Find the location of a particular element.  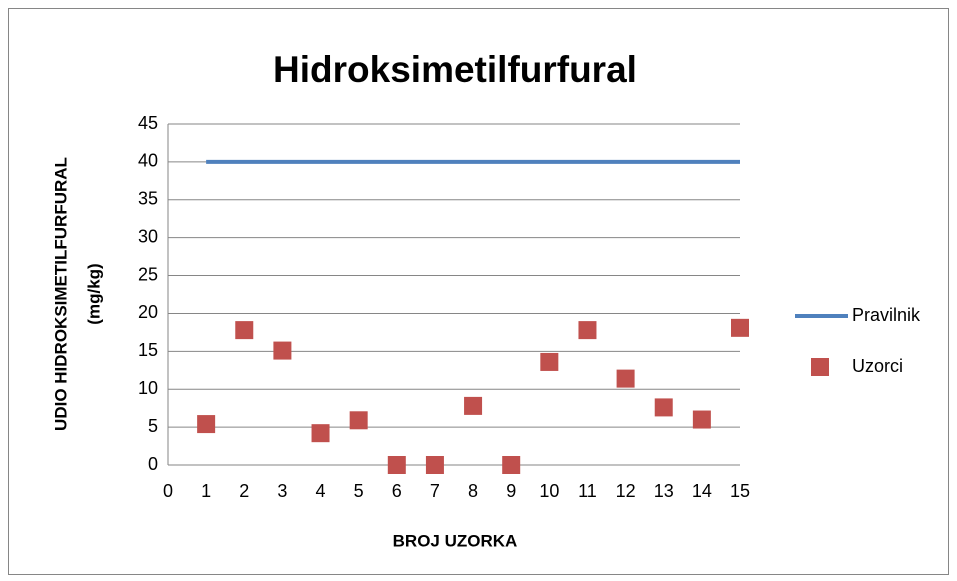

x-tick-label: 7 is located at coordinates (435, 491).